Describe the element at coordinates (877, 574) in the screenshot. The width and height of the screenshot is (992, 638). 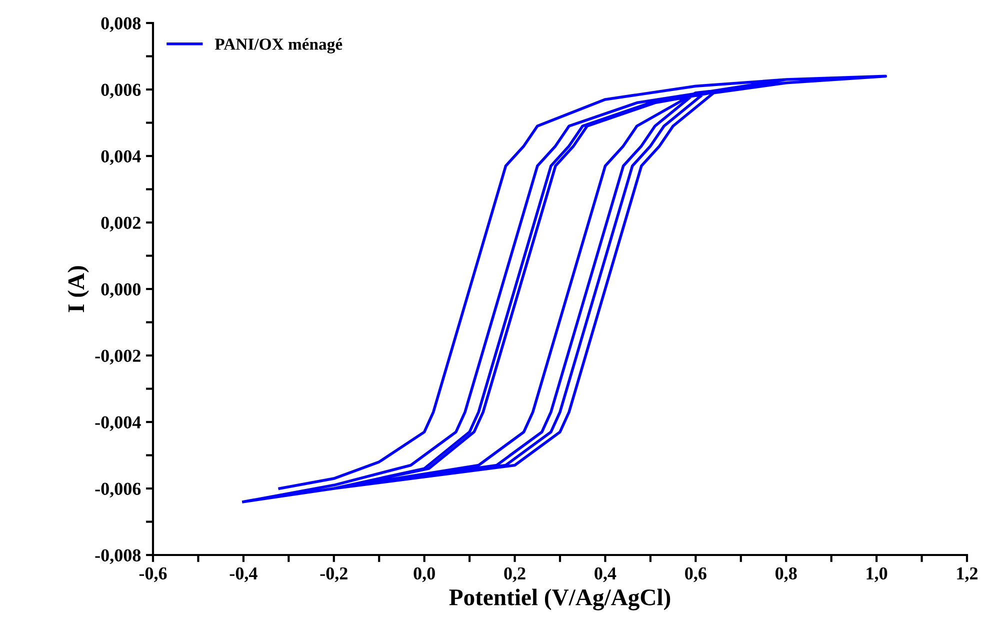
I see `x-tick-label: 1,0` at that location.